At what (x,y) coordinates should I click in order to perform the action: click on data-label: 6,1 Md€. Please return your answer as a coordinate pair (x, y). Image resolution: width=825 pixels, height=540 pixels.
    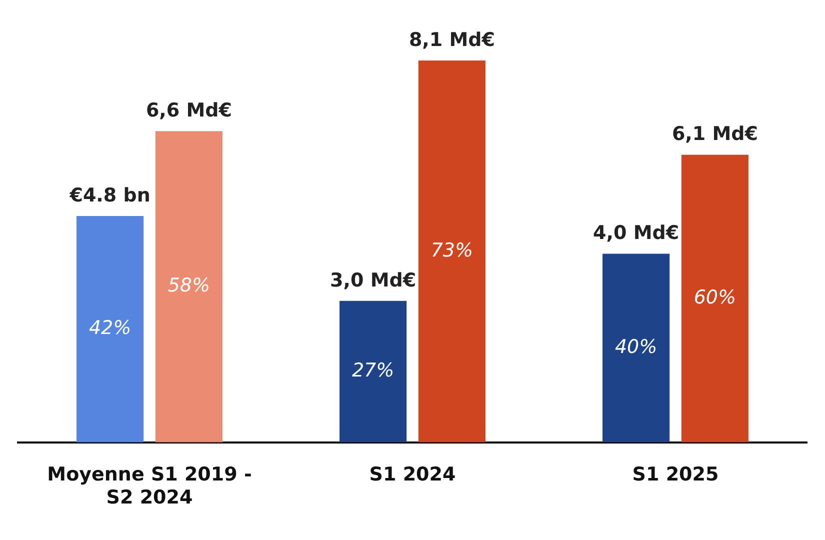
    Looking at the image, I should click on (715, 134).